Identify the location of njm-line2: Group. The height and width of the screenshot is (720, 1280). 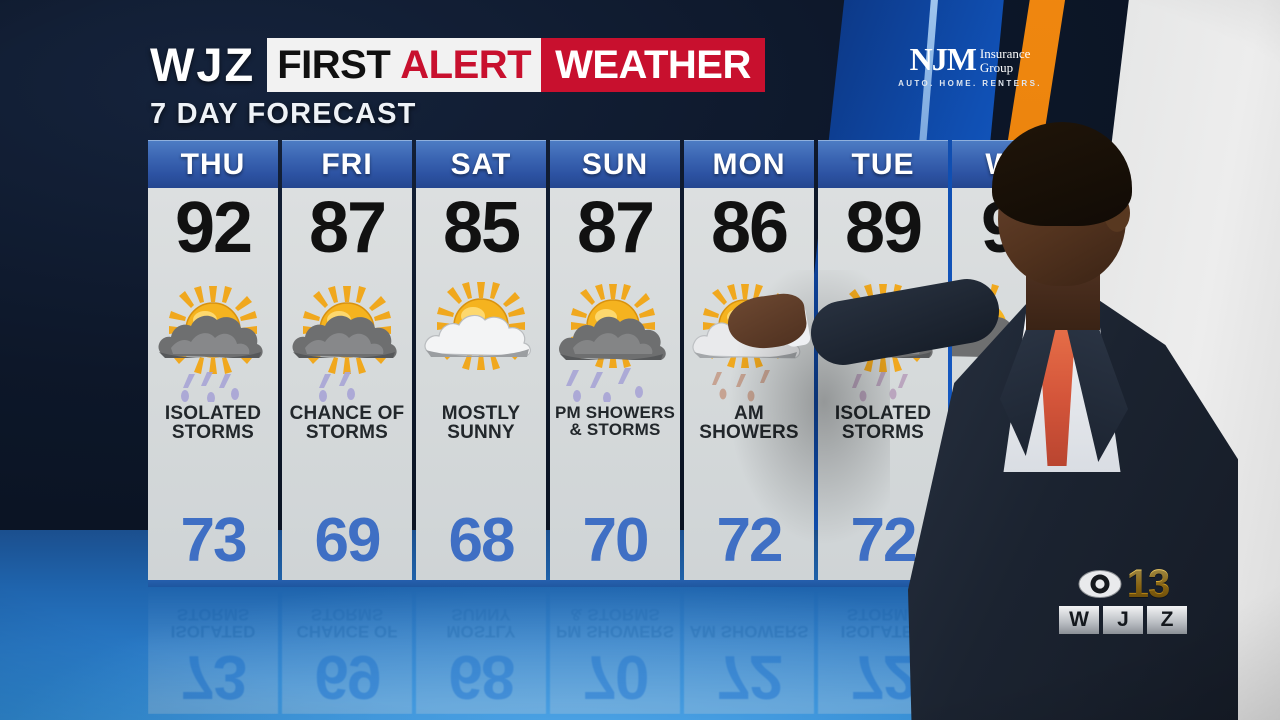
(996, 67).